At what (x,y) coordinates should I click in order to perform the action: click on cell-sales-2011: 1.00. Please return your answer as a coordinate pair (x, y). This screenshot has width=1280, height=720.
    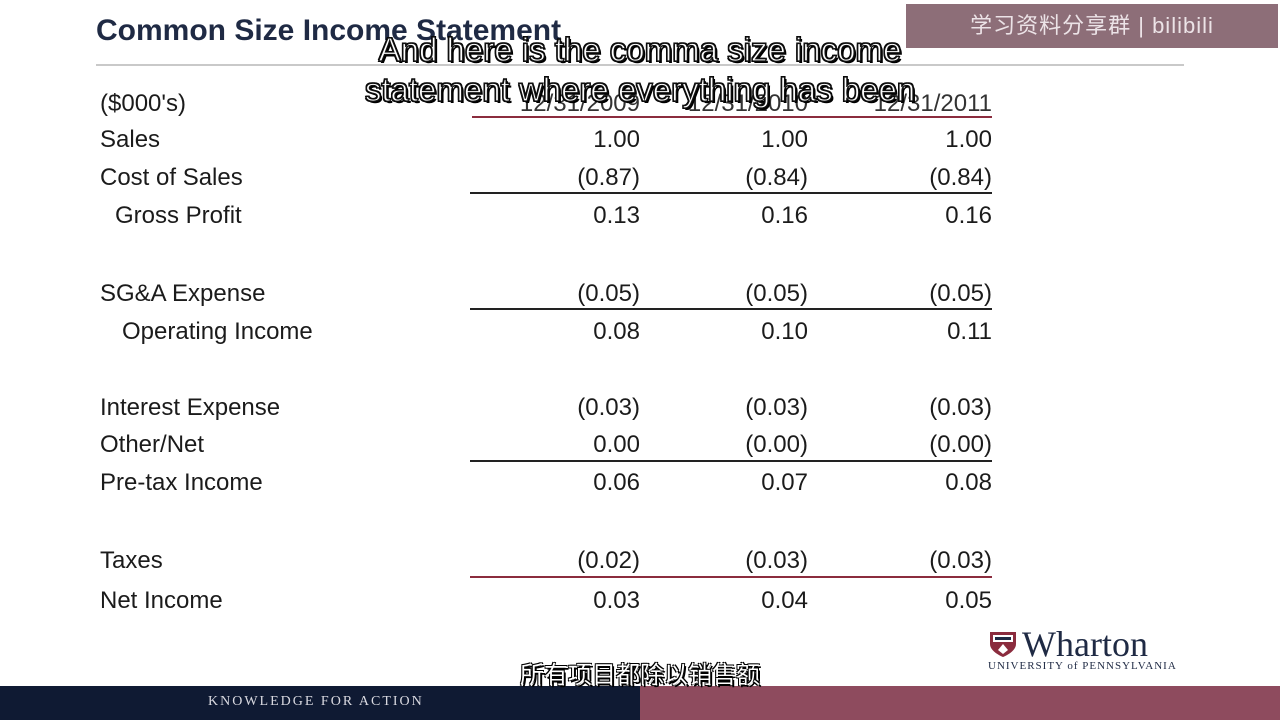
    Looking at the image, I should click on (968, 139).